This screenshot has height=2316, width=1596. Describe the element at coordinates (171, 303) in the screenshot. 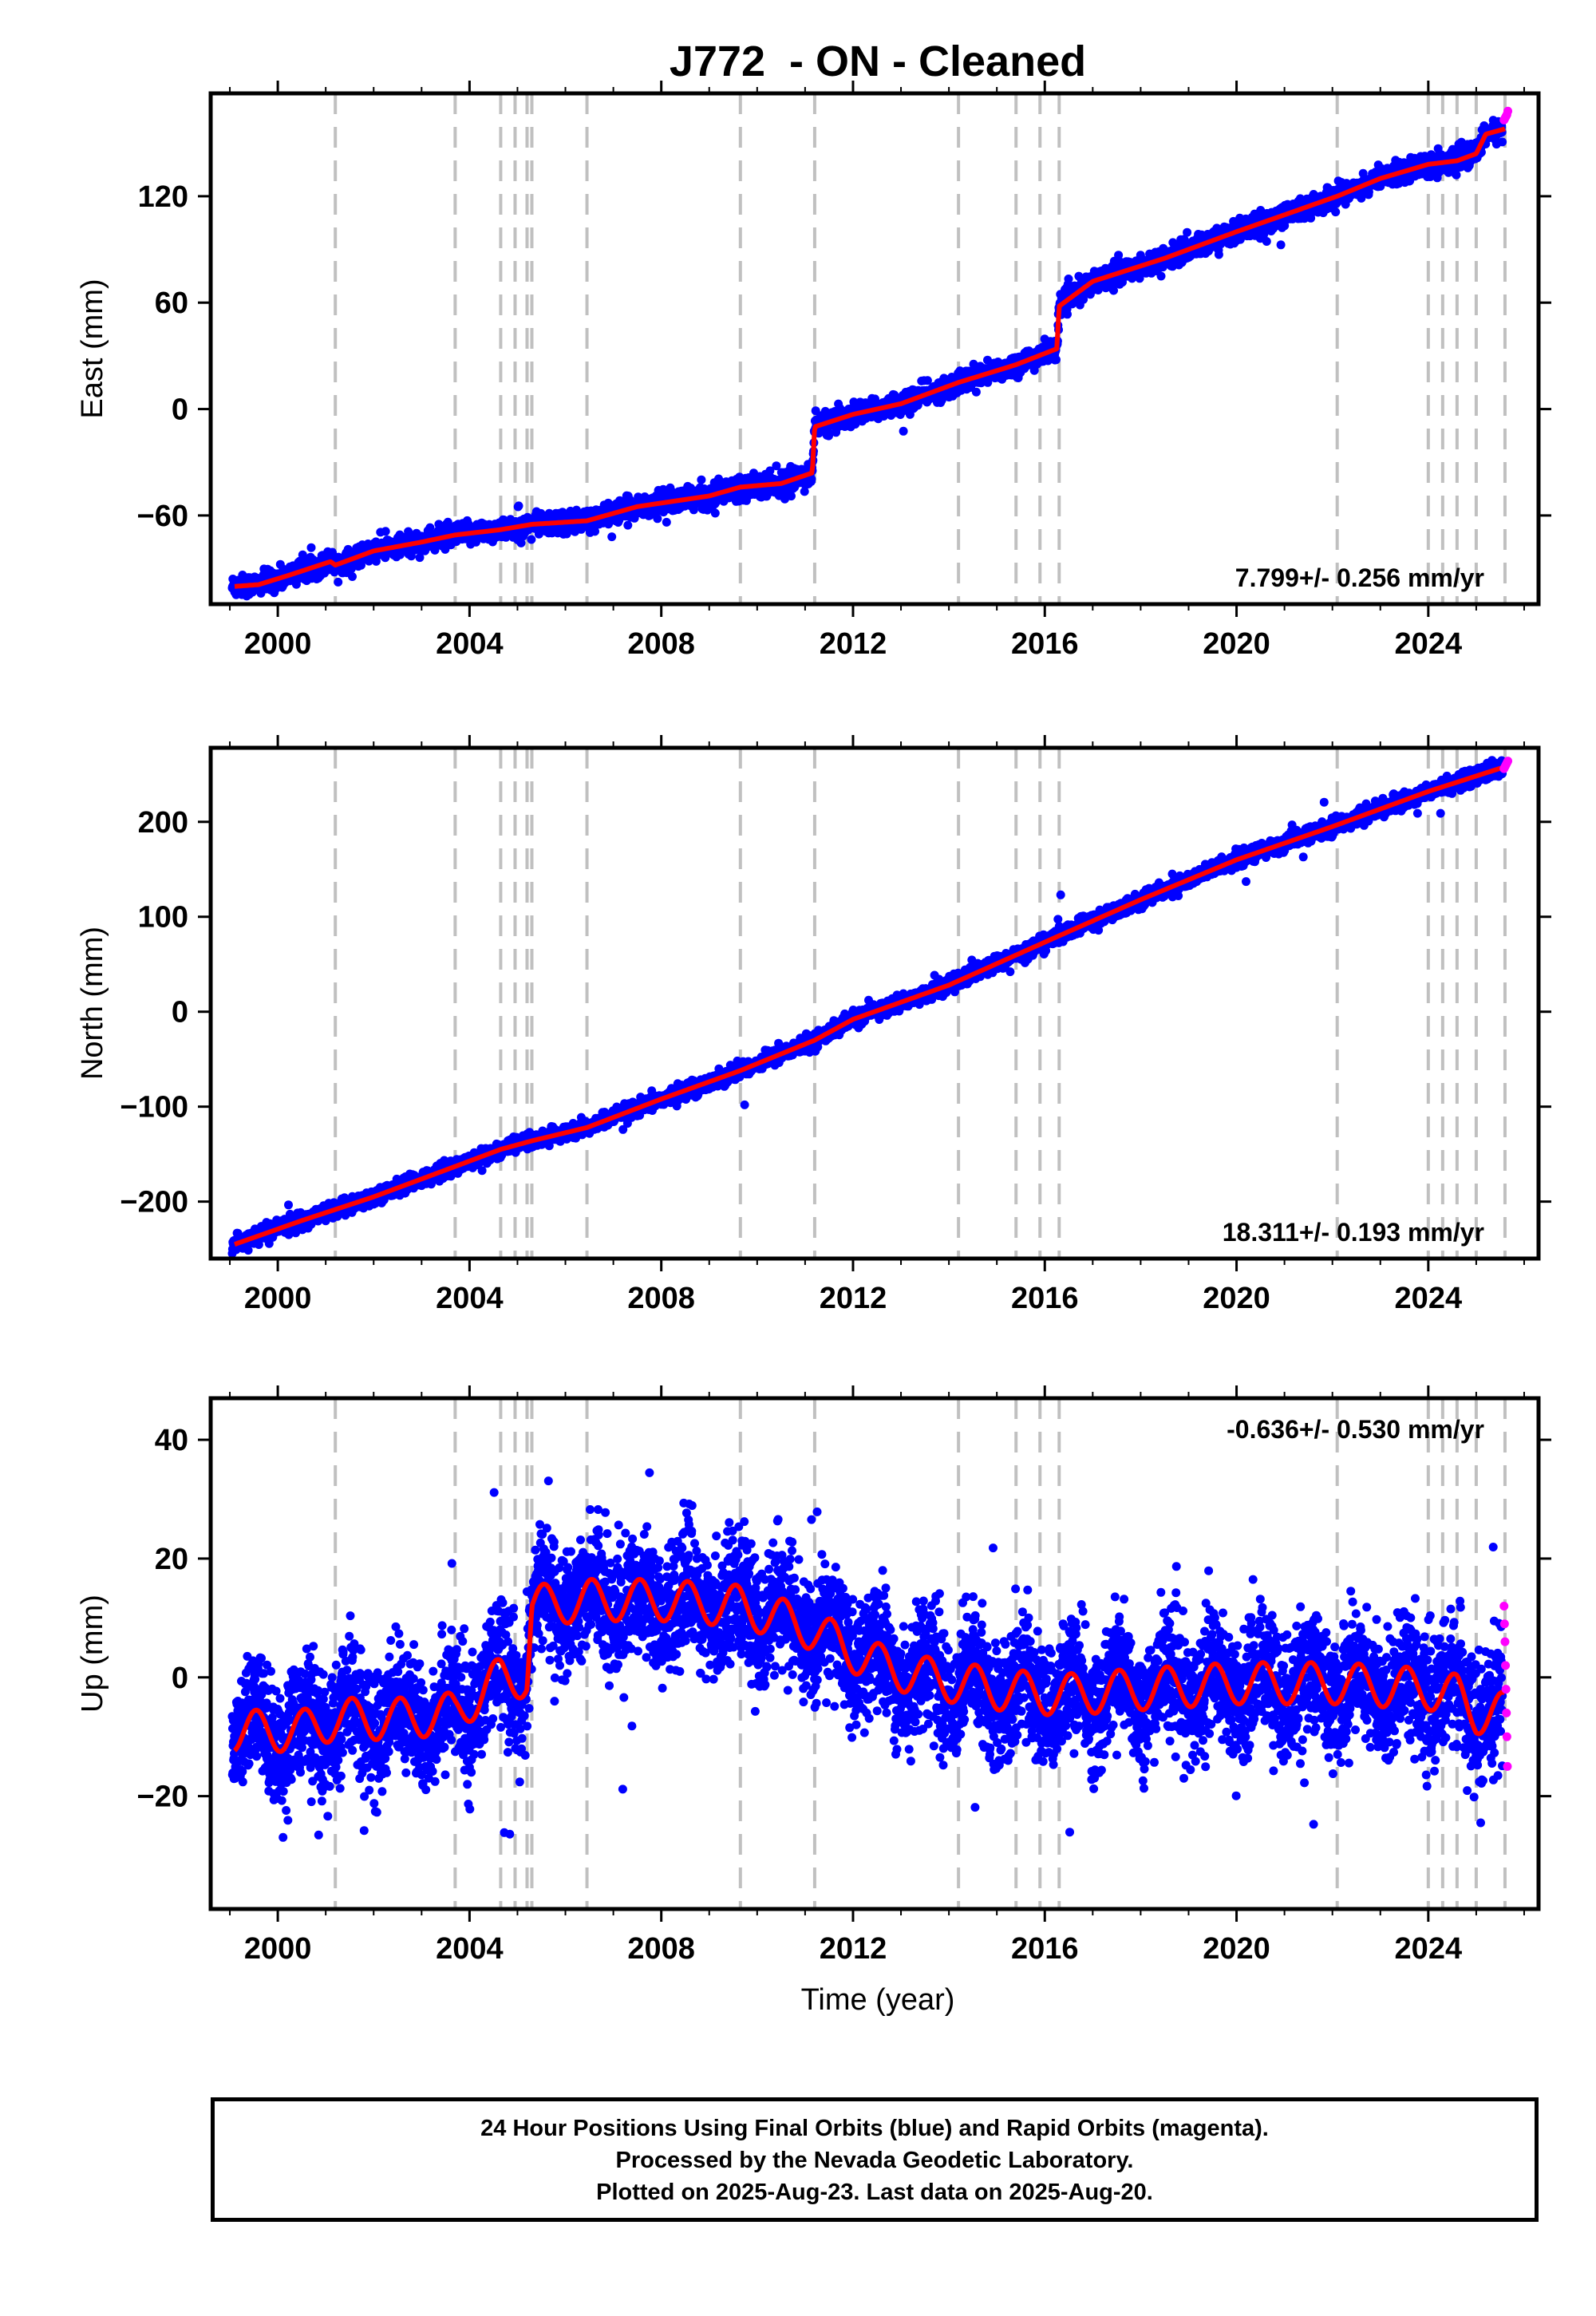

I see `y-tick-label: 60` at that location.